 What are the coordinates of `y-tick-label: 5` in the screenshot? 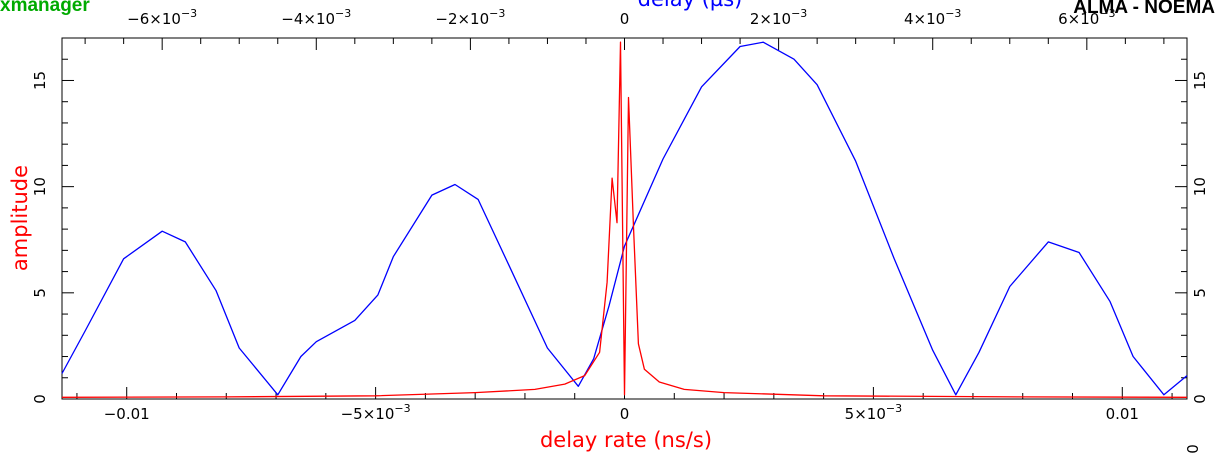 It's located at (40, 293).